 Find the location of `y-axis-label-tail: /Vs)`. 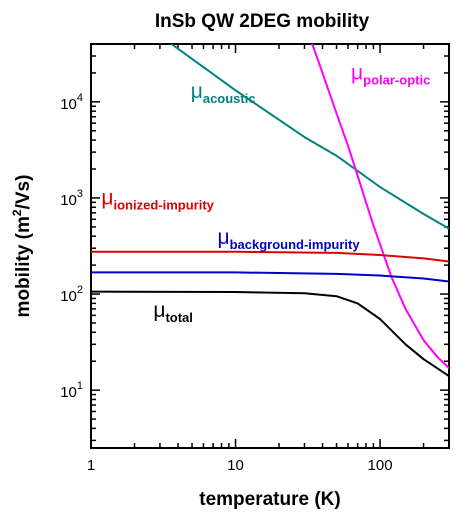

y-axis-label-tail: /Vs) is located at coordinates (23, 192).